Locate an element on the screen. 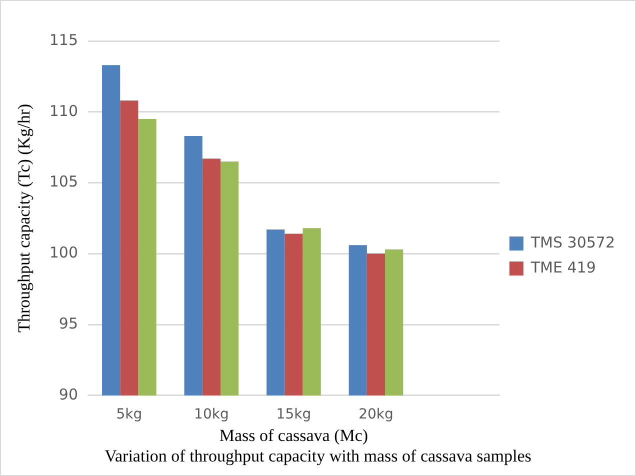 The width and height of the screenshot is (636, 476). legend-label: TME 419 is located at coordinates (563, 267).